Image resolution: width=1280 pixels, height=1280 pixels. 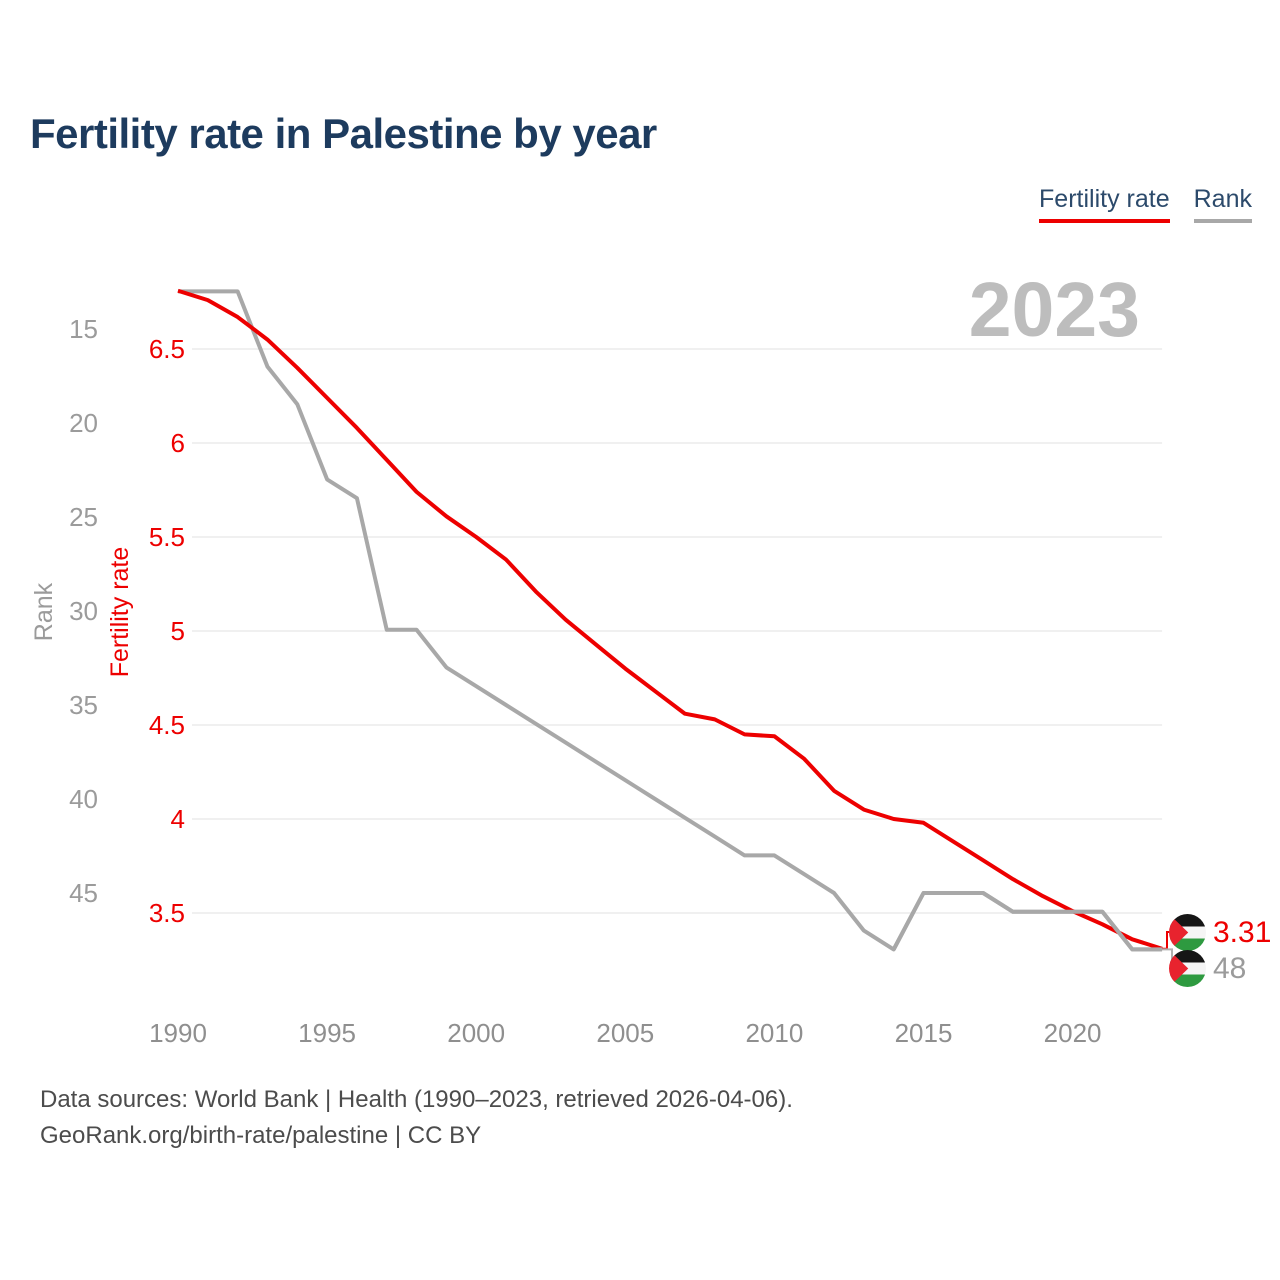 What do you see at coordinates (167, 913) in the screenshot?
I see `fertility-axis-tick: 3.5` at bounding box center [167, 913].